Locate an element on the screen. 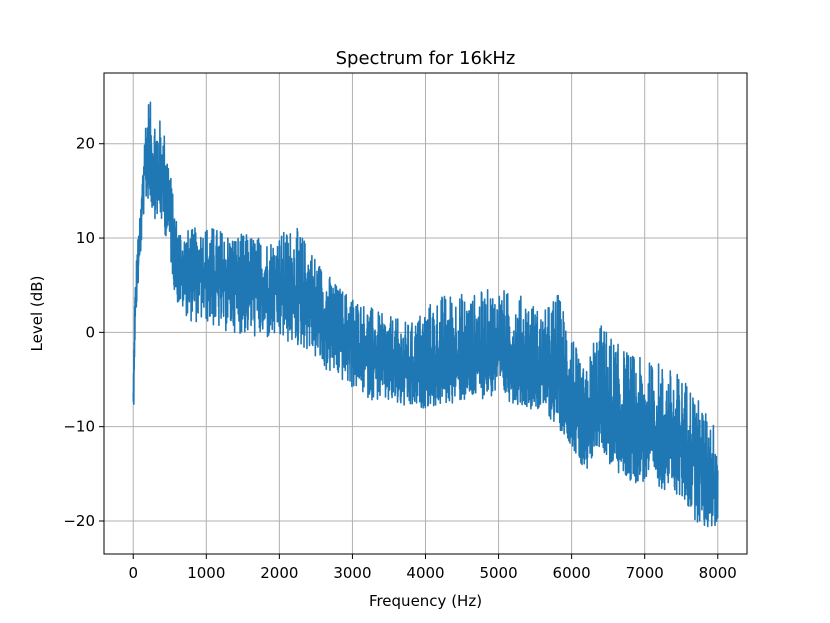 The width and height of the screenshot is (830, 623). x-tick-label: 0 is located at coordinates (133, 573).